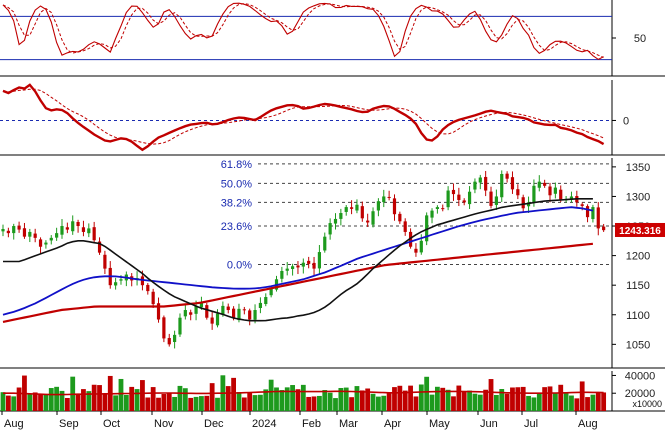 This screenshot has height=431, width=665. What do you see at coordinates (236, 165) in the screenshot?
I see `fib-level-label: 61.8%` at bounding box center [236, 165].